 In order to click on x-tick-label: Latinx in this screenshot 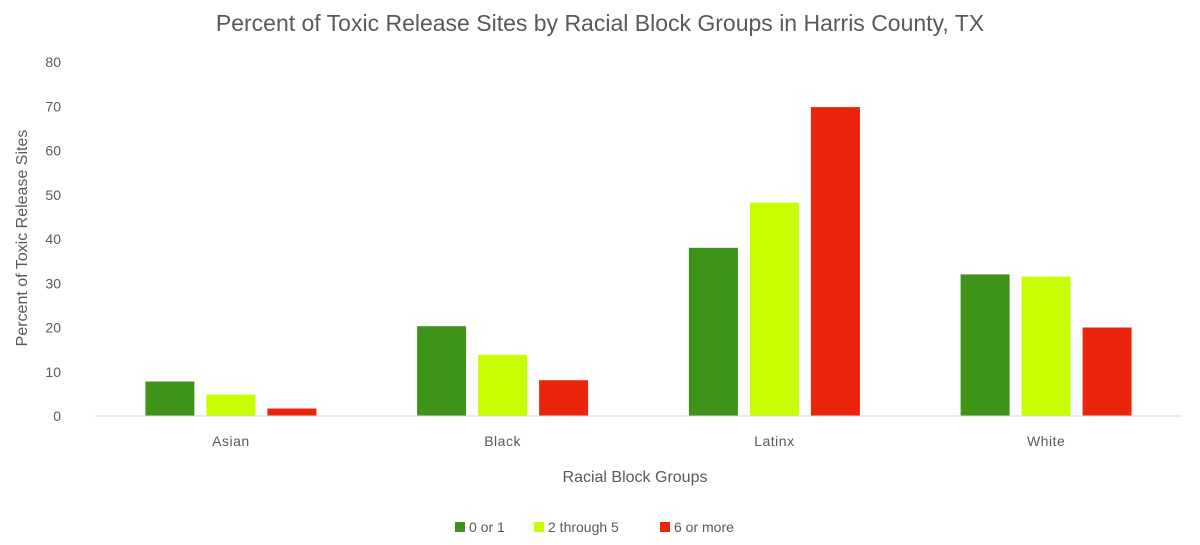, I will do `click(774, 441)`.